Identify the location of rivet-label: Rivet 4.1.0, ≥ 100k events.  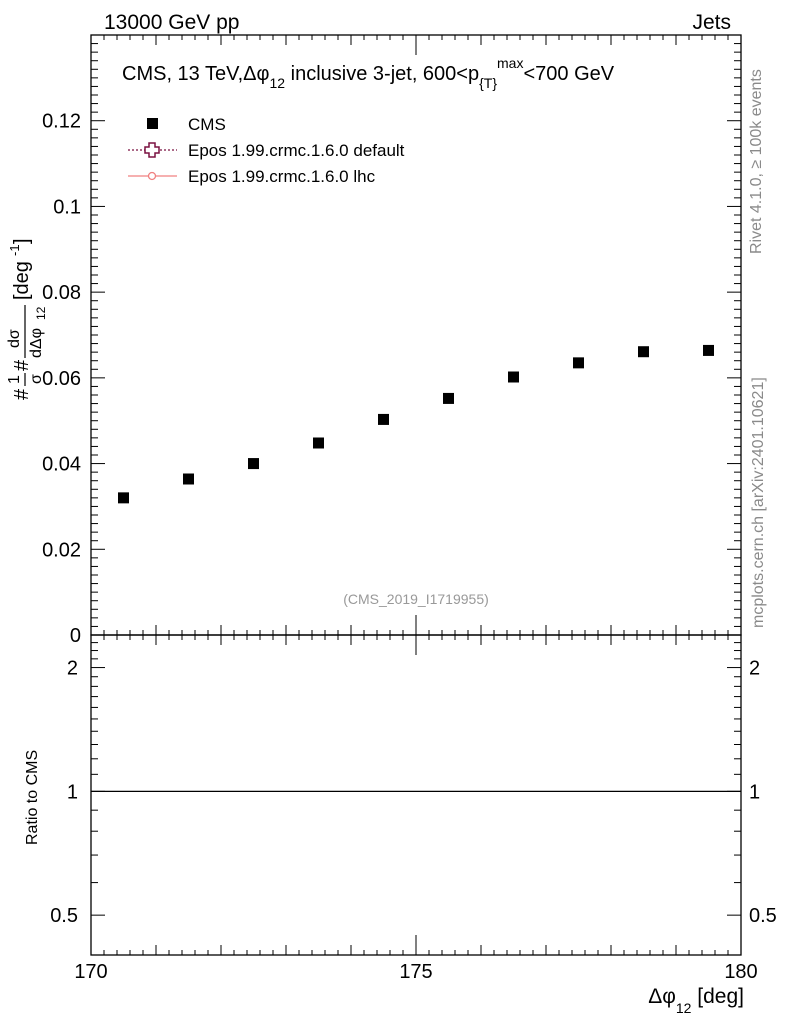
(756, 161).